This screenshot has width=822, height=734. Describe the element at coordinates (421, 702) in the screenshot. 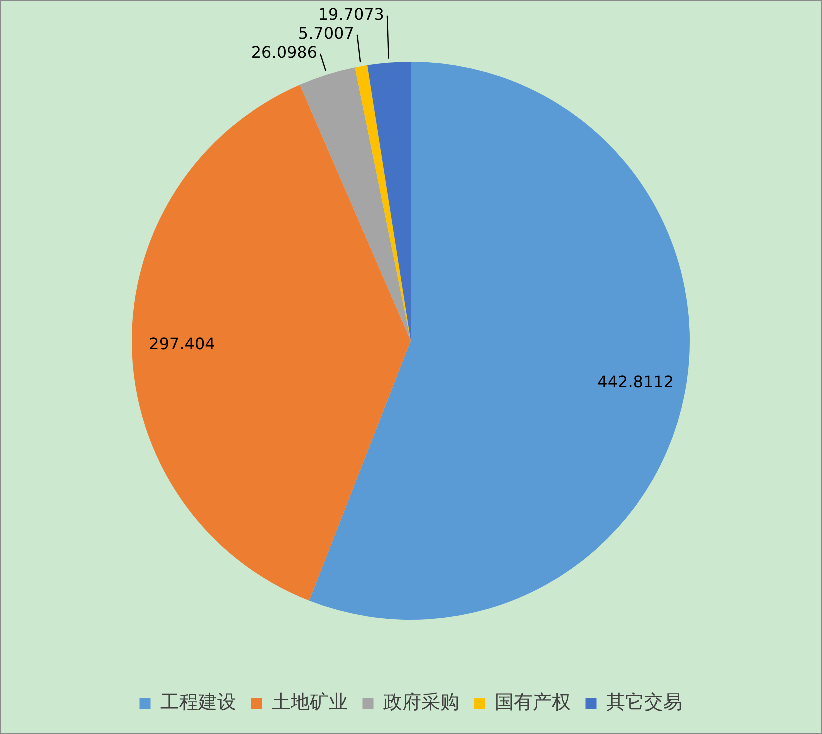

I see `legend-label: 政府采购` at that location.